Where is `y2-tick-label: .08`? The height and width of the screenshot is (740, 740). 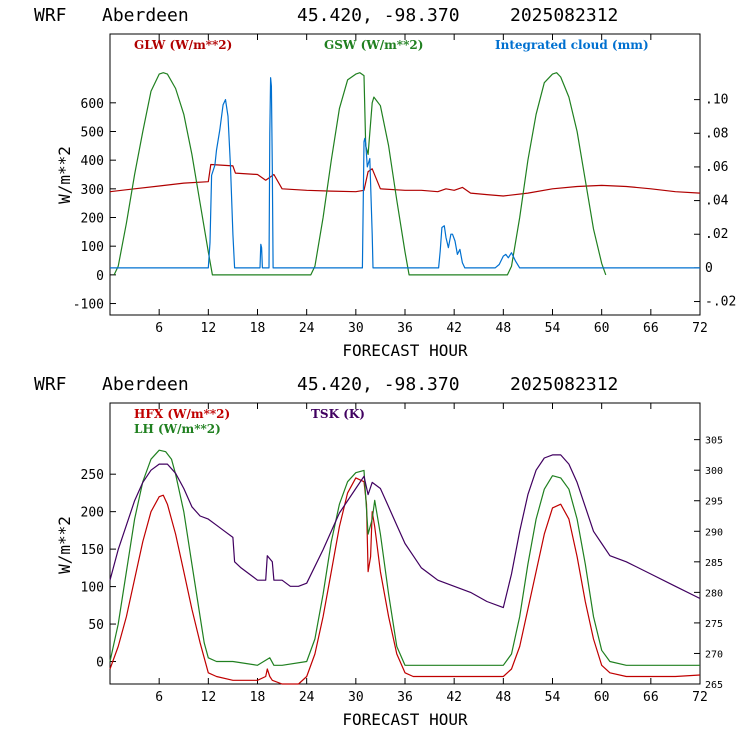
y2-tick-label: .08 is located at coordinates (716, 133).